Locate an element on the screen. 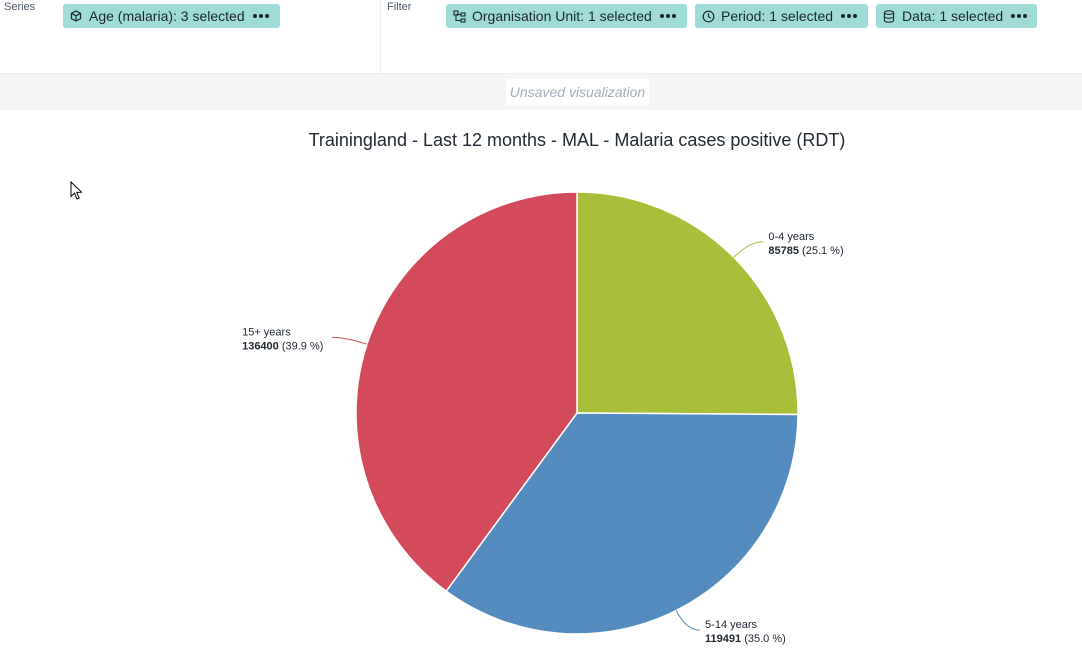 This screenshot has height=662, width=1082. slice-15-plus-years-connector is located at coordinates (350, 340).